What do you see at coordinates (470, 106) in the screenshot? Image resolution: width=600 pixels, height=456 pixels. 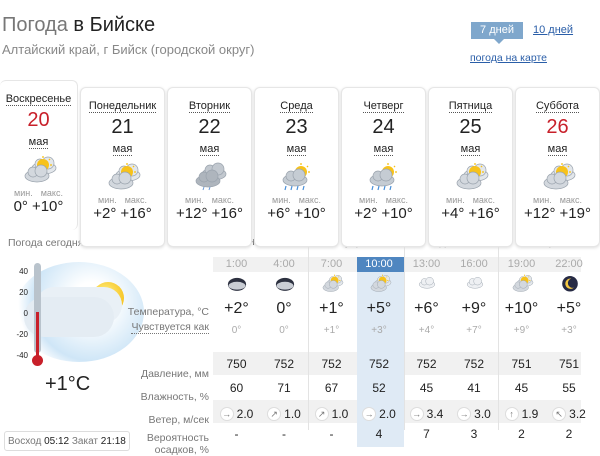 I see `day-name: Пятница` at bounding box center [470, 106].